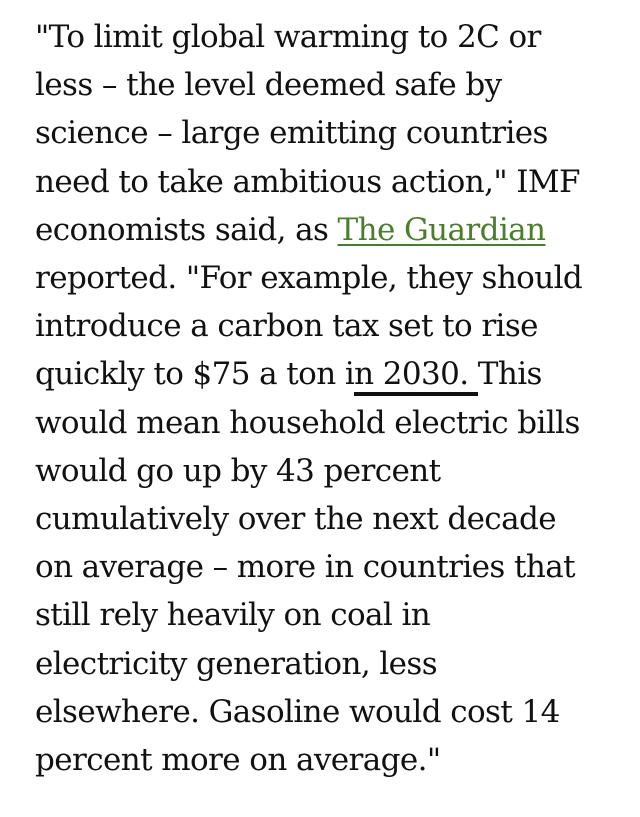 This screenshot has width=640, height=817. I want to click on article-line: on average – more in countries that, so click(305, 567).